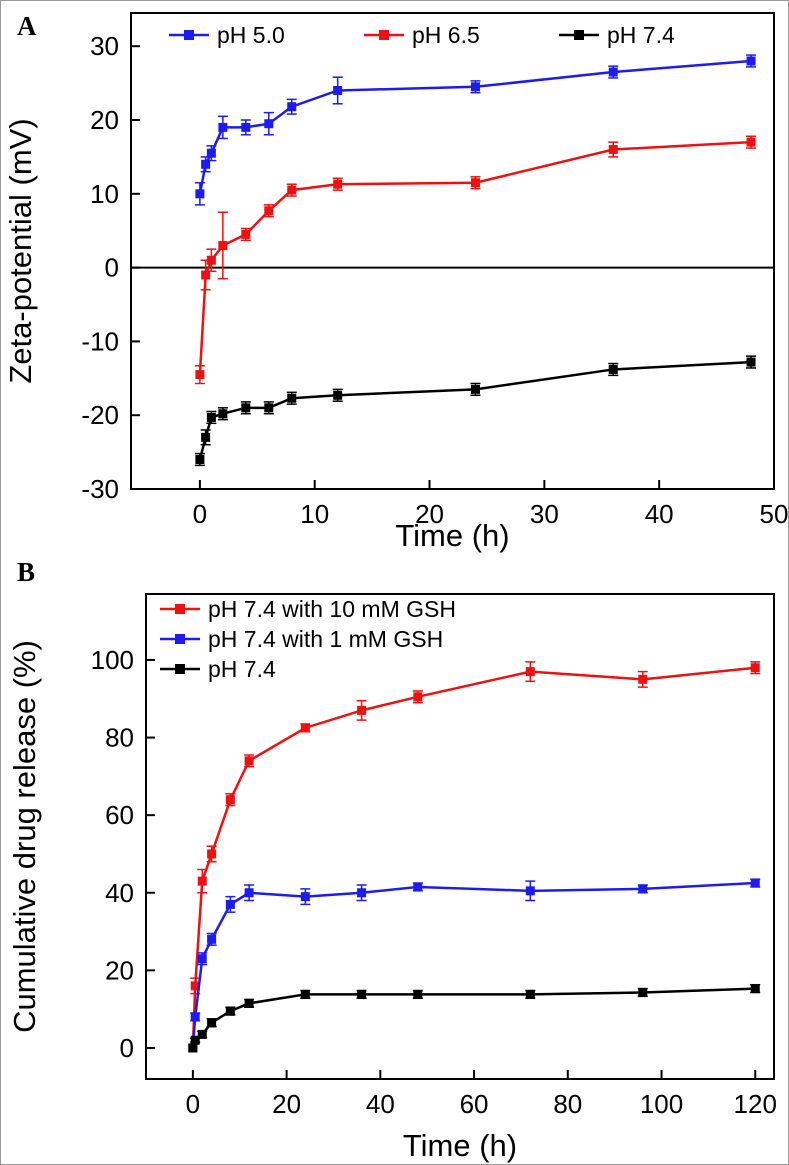 The image size is (789, 1165). I want to click on legend-item-2: pH 7.4, so click(218, 669).